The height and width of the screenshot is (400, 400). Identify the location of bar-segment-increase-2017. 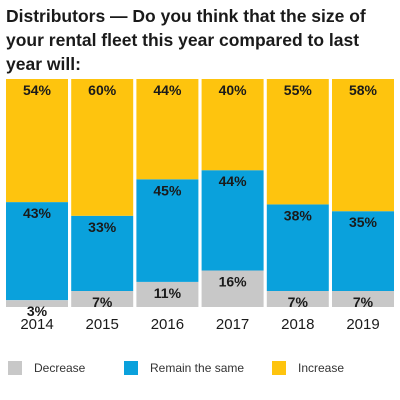
(232, 125).